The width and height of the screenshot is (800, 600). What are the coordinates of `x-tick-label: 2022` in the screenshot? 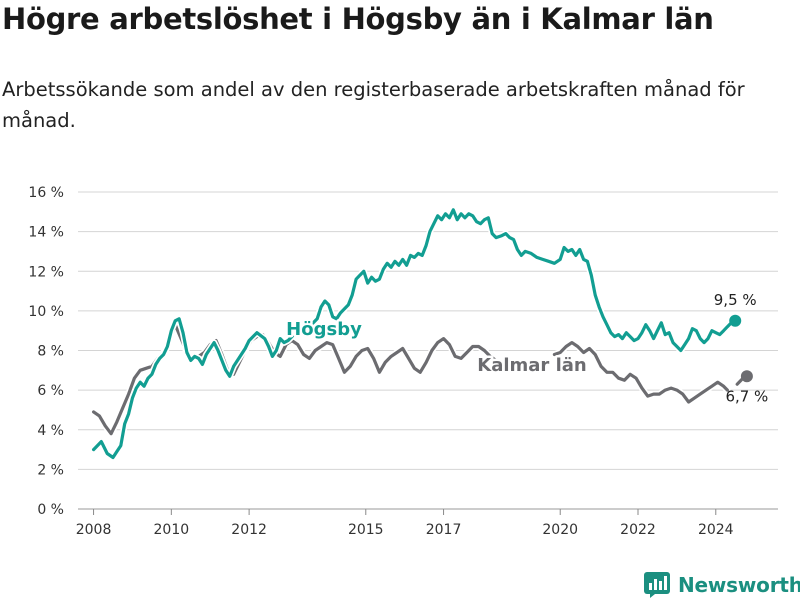 It's located at (638, 530).